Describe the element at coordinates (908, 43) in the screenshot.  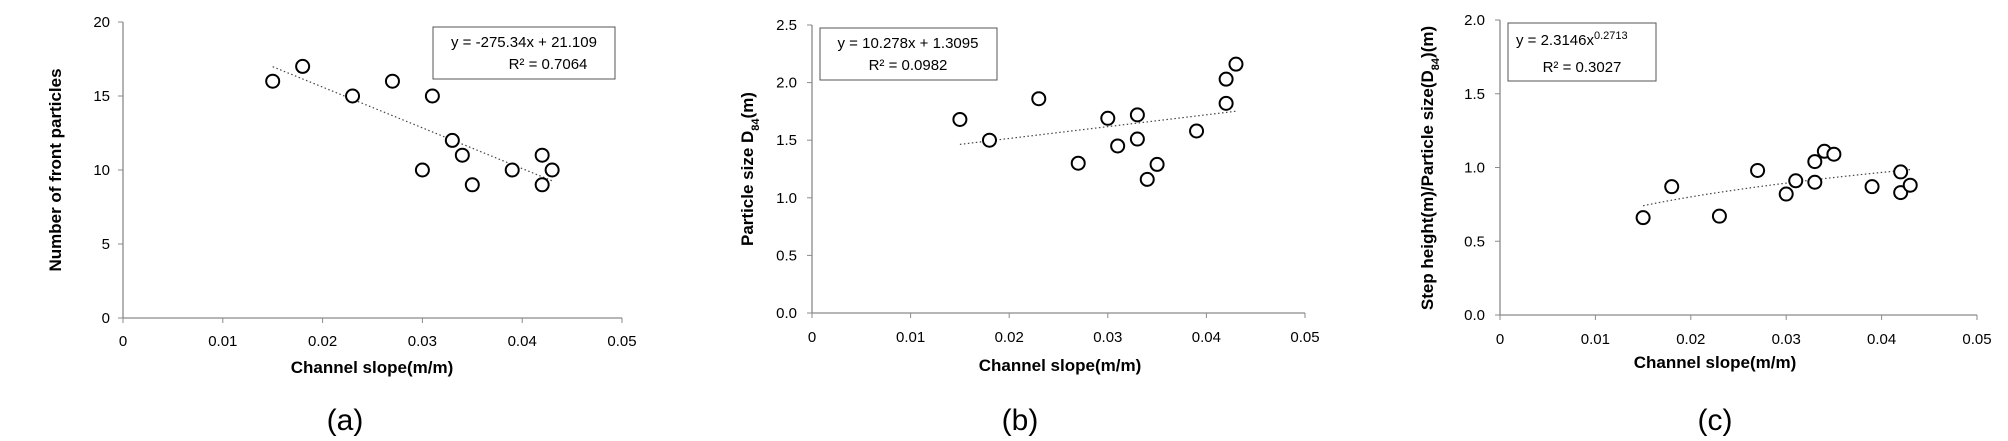
I see `equation-text: y = 10.278x + 1.3095` at that location.